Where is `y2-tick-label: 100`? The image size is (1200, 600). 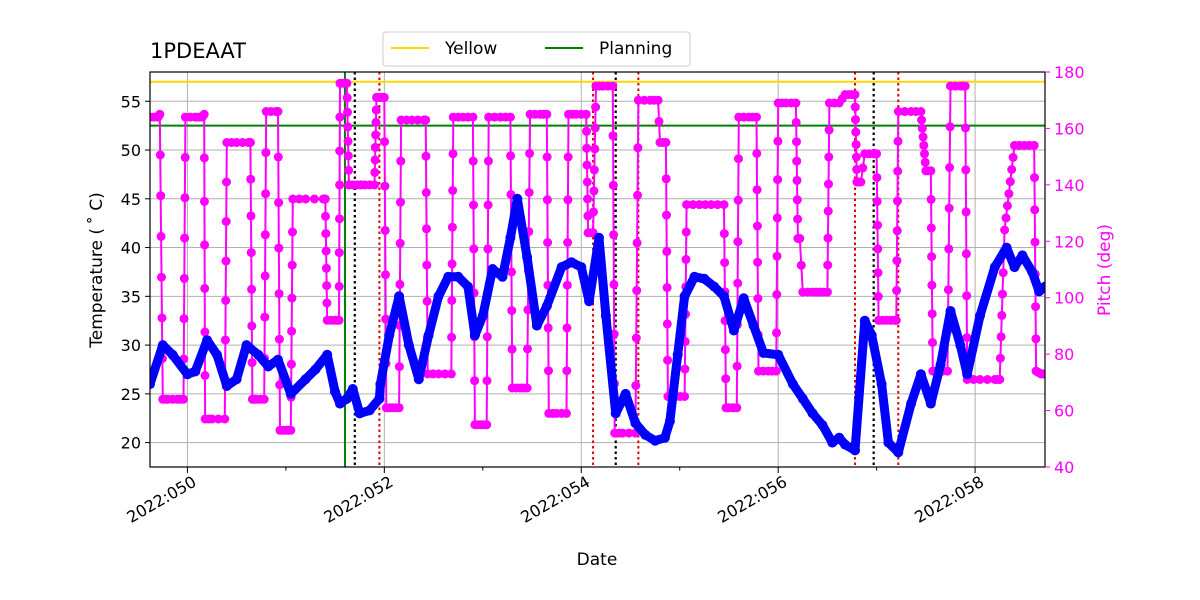
y2-tick-label: 100 is located at coordinates (1069, 298).